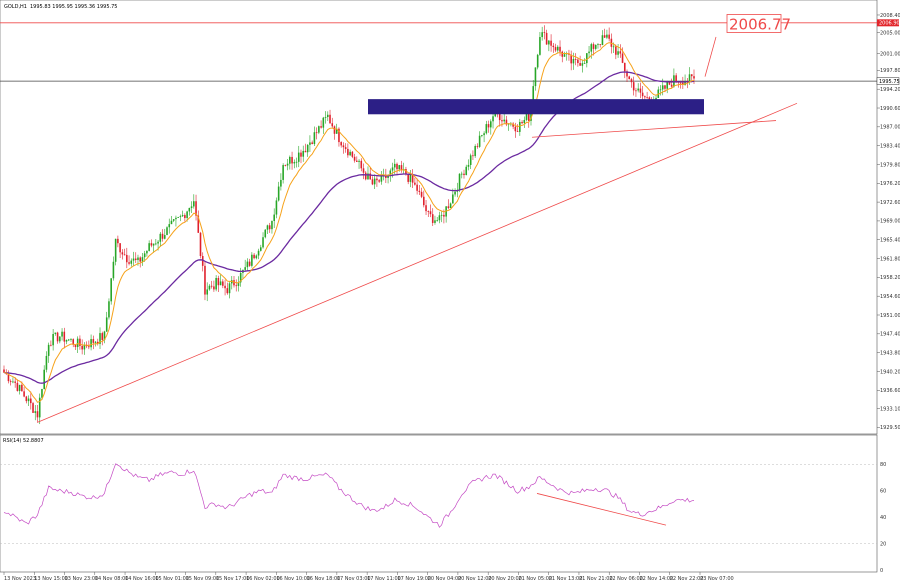 The width and height of the screenshot is (900, 585). I want to click on time-tick-label: 23 Nov 07:00, so click(717, 579).